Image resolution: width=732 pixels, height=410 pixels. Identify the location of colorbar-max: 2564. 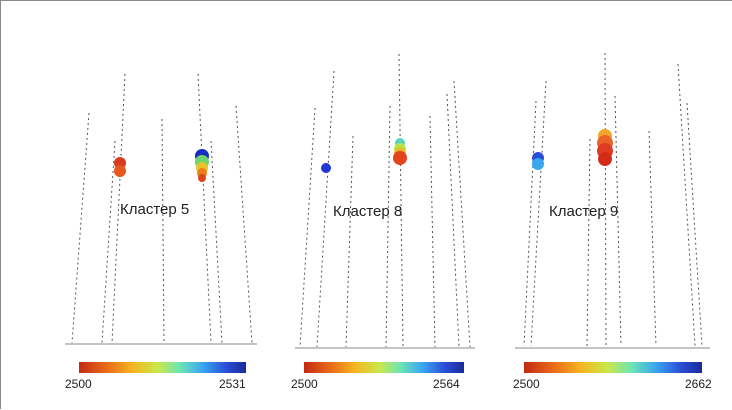
(446, 384).